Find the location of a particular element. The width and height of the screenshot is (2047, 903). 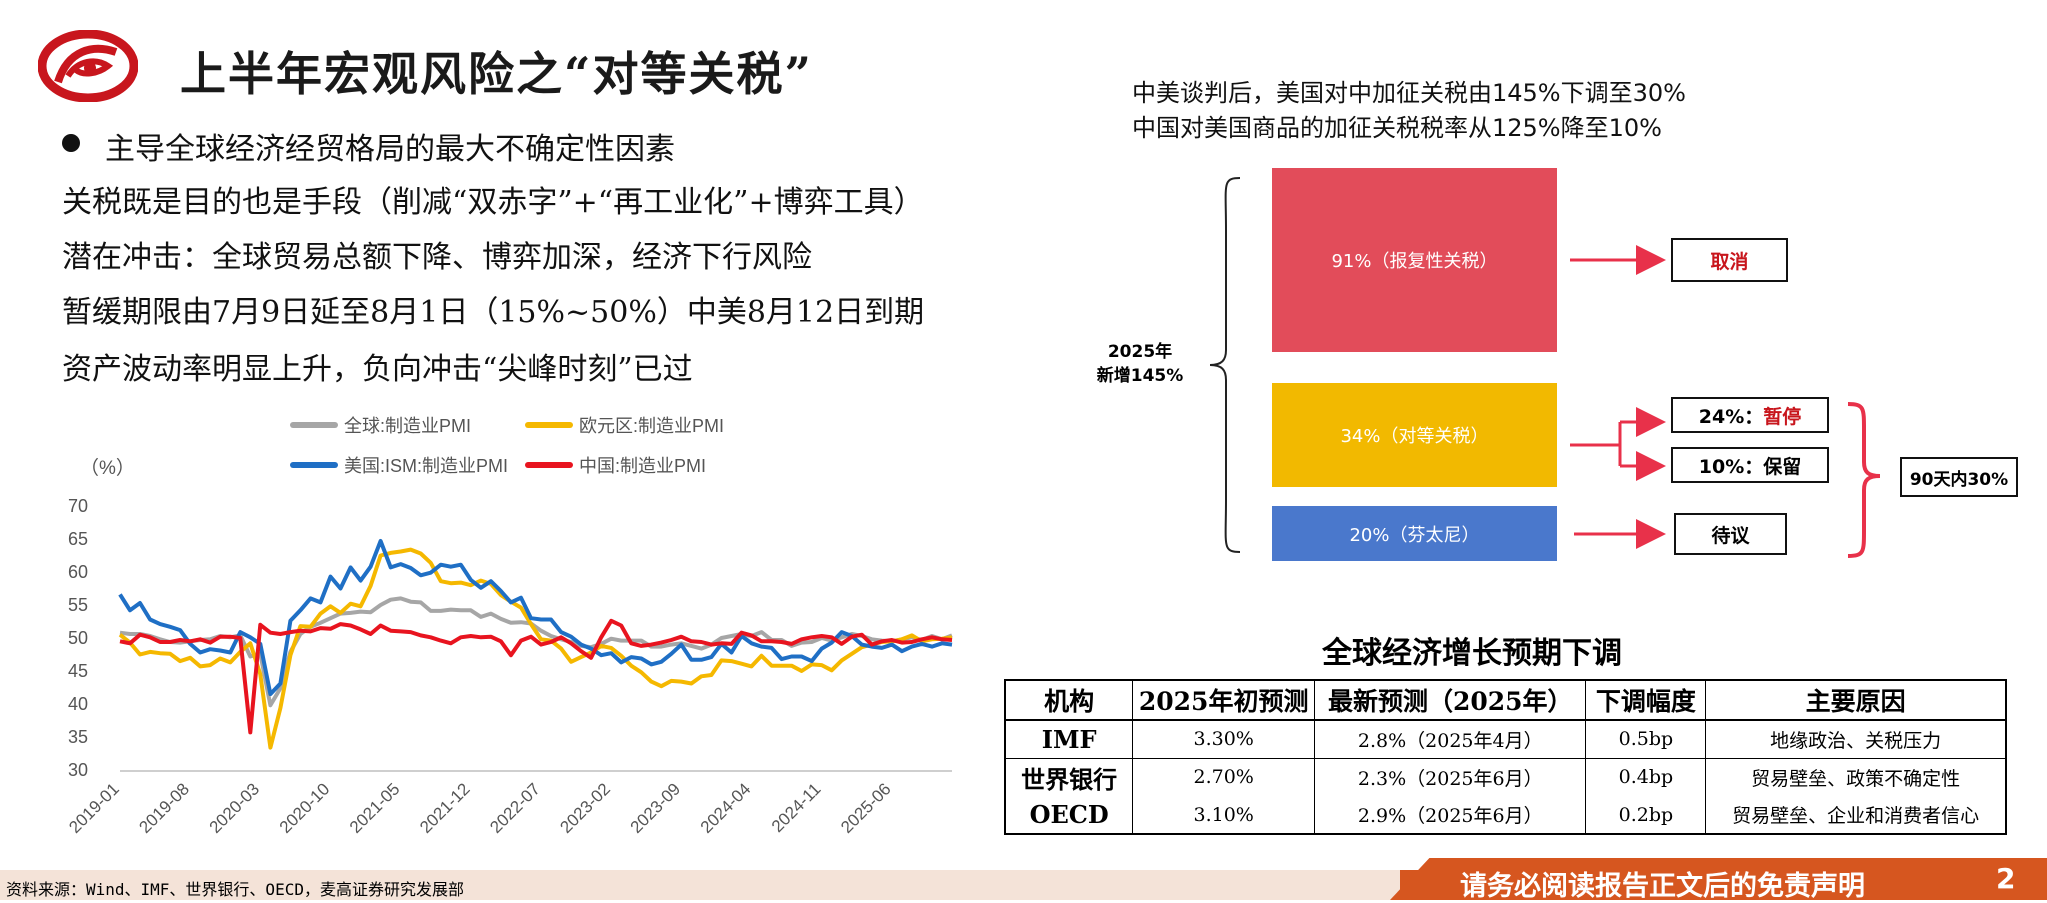

keep-box: 10%：保留 is located at coordinates (1750, 465).